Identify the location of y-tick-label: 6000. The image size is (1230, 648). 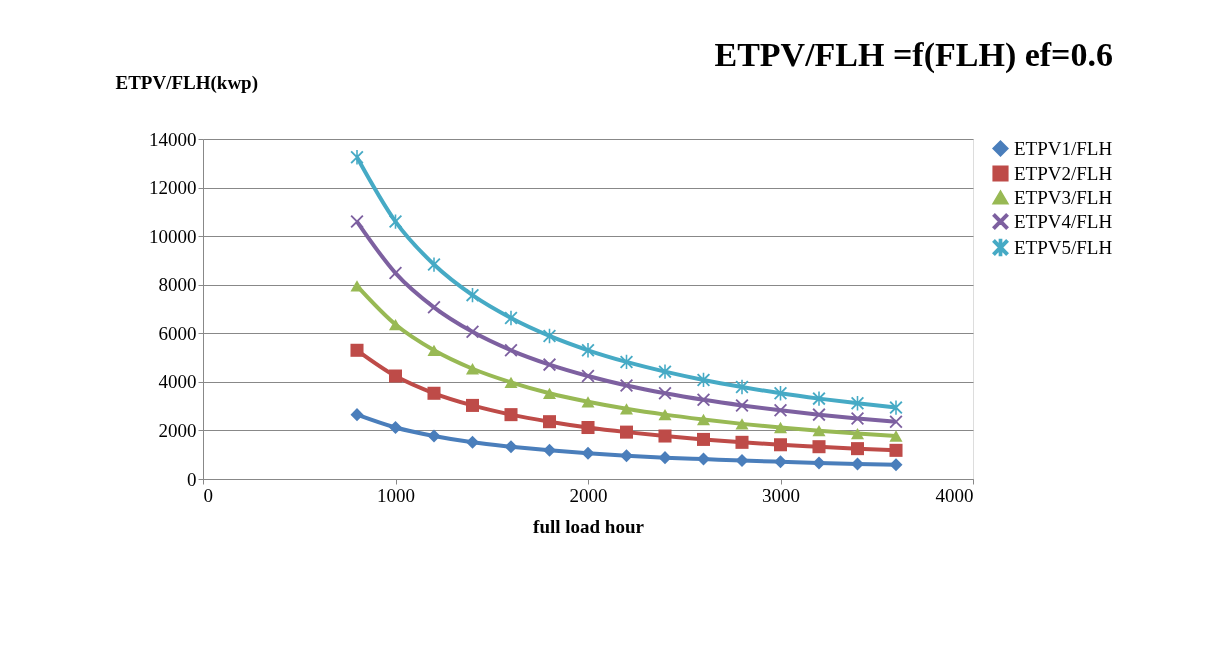
(177, 333).